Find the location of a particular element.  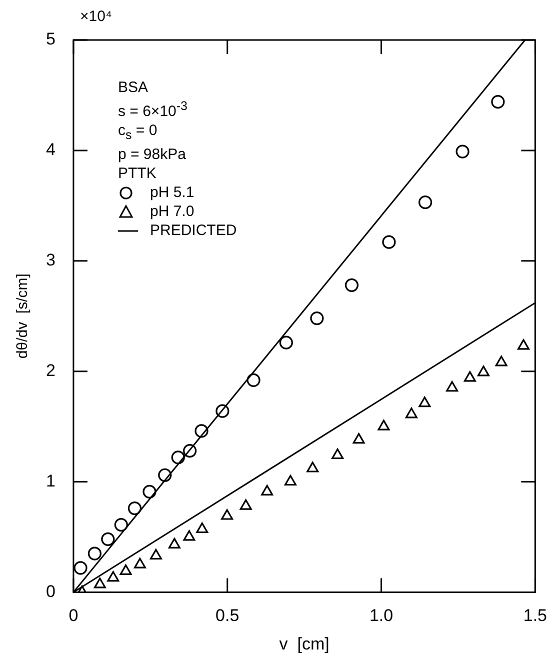

annotation: c$_{s}$ = 0 is located at coordinates (138, 132).